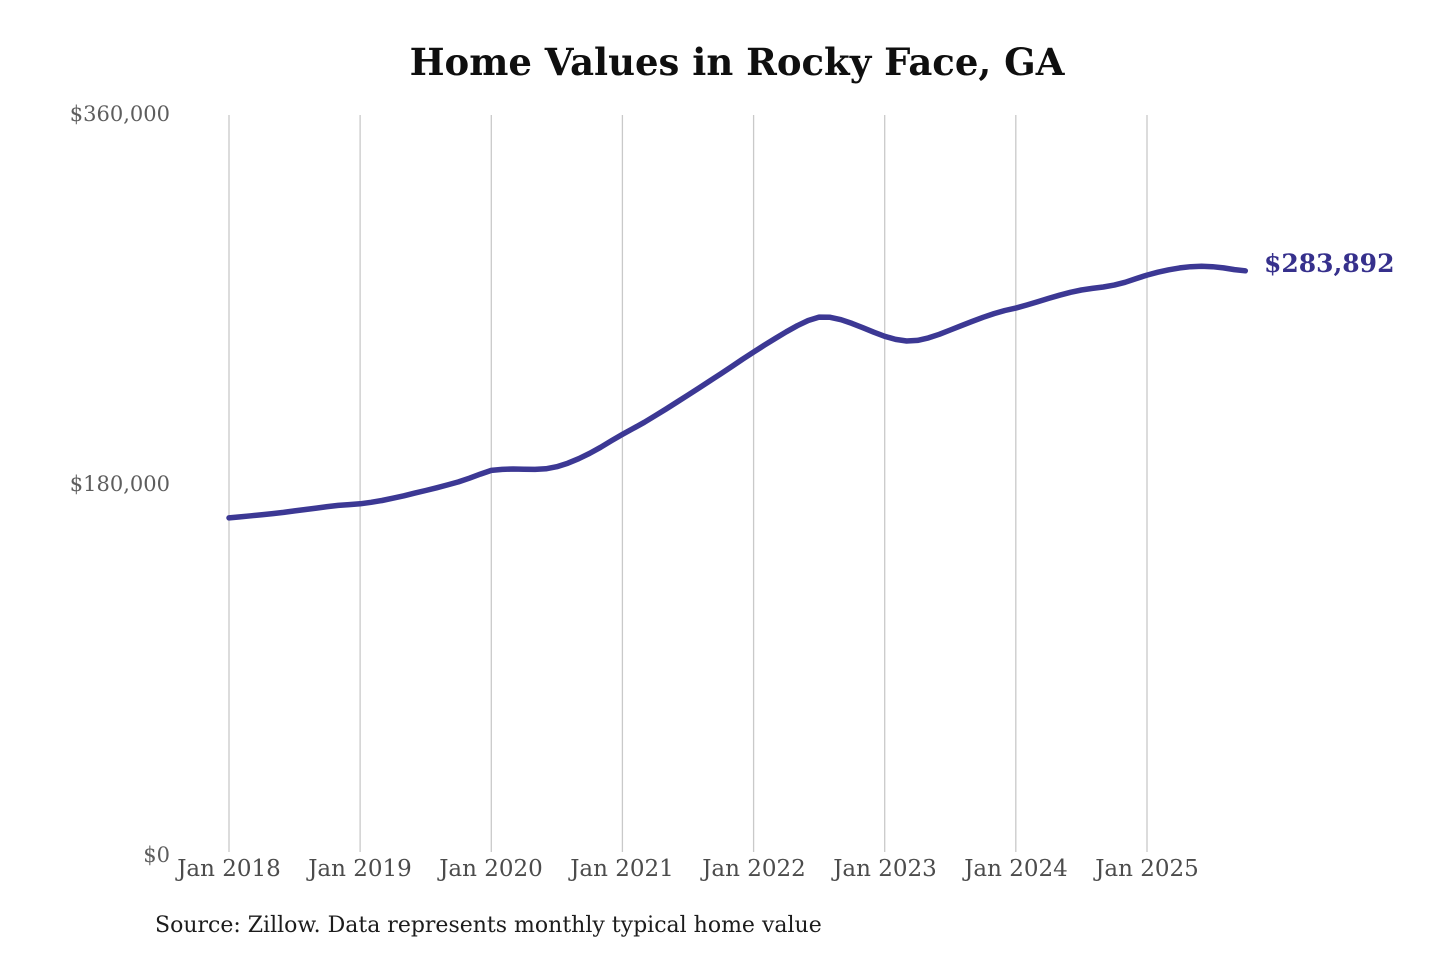  What do you see at coordinates (885, 869) in the screenshot?
I see `x-axis-tick-jan-2023: Jan 2023` at bounding box center [885, 869].